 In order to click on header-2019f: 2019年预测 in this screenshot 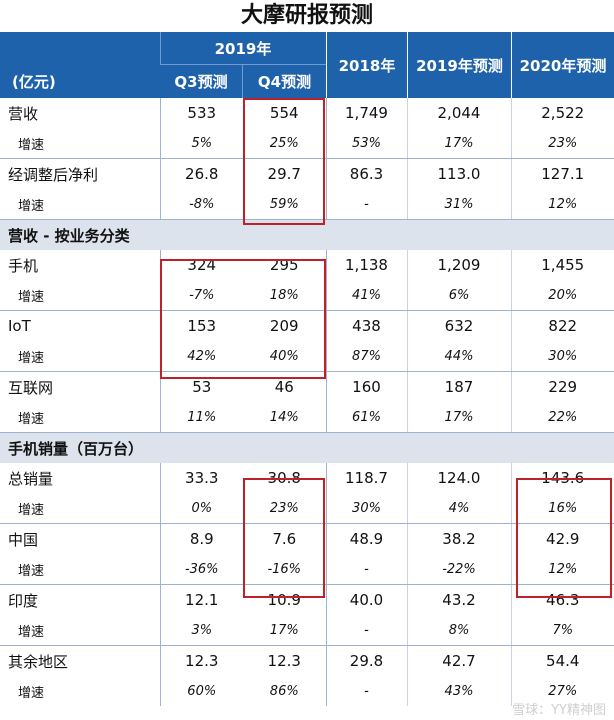, I will do `click(459, 65)`.